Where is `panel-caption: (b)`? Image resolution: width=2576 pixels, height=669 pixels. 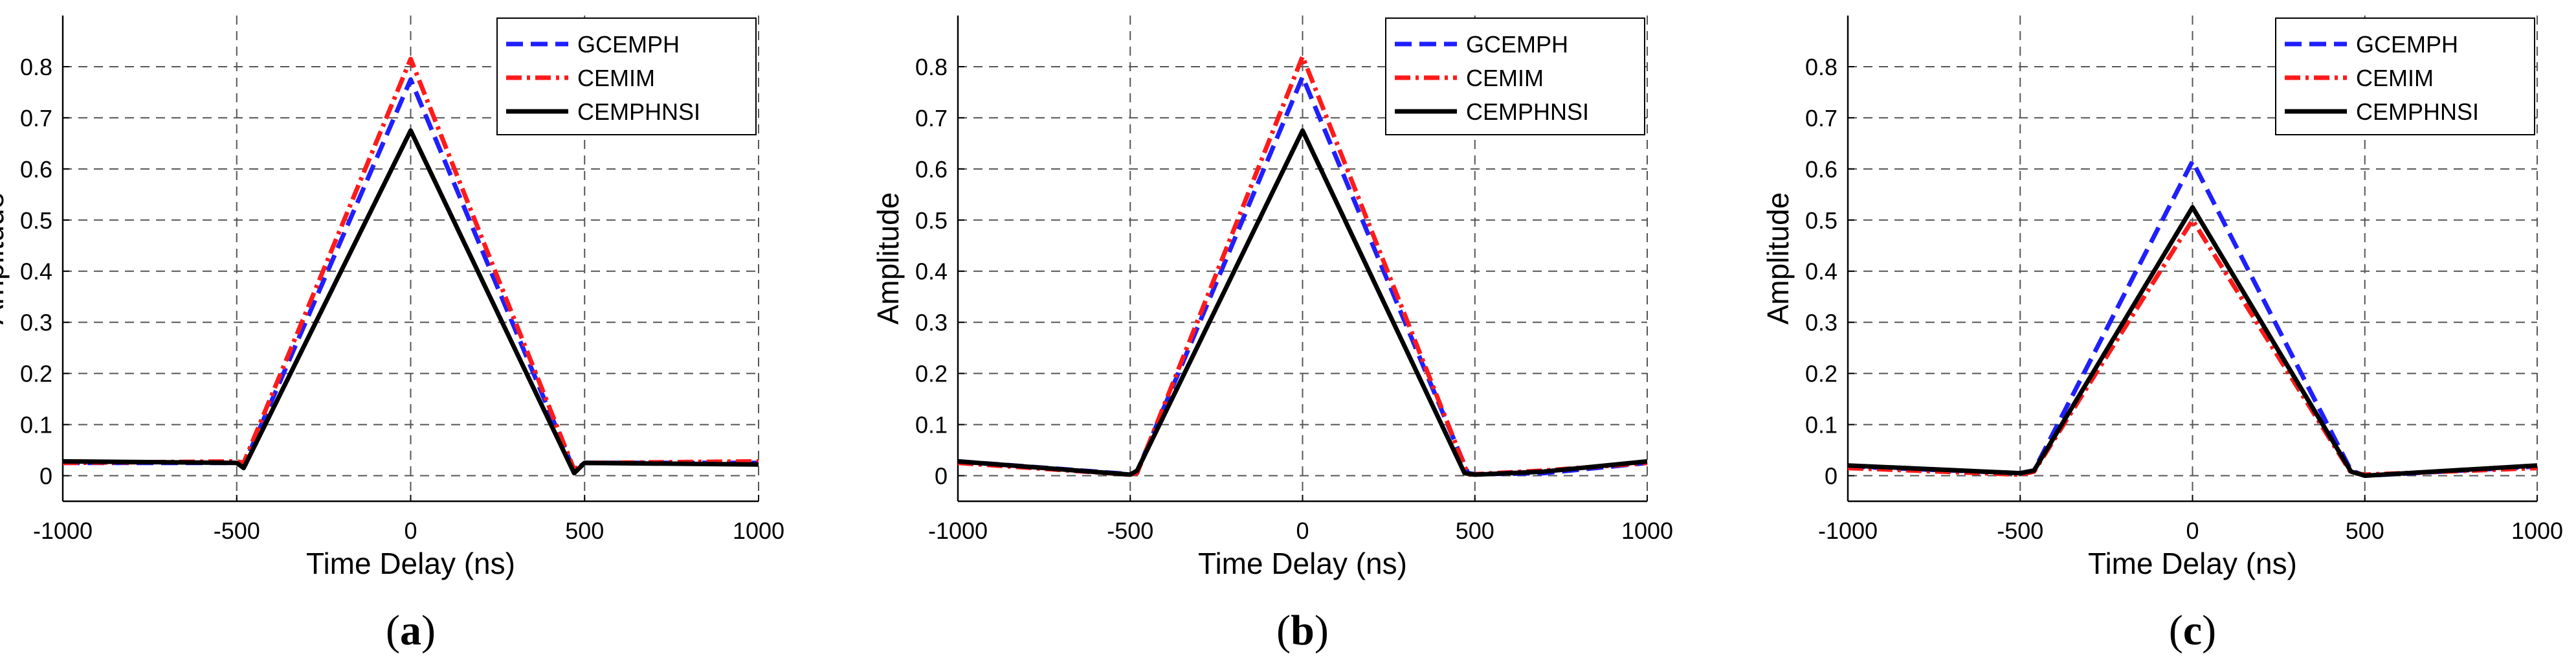
panel-caption: (b) is located at coordinates (1302, 631).